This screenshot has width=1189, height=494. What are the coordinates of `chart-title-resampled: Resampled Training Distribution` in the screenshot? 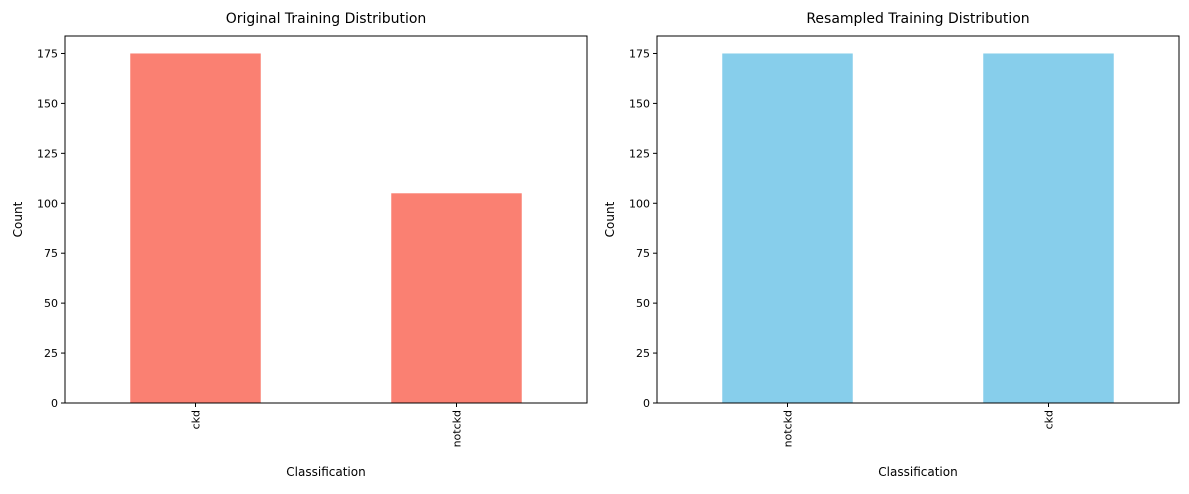 It's located at (917, 19).